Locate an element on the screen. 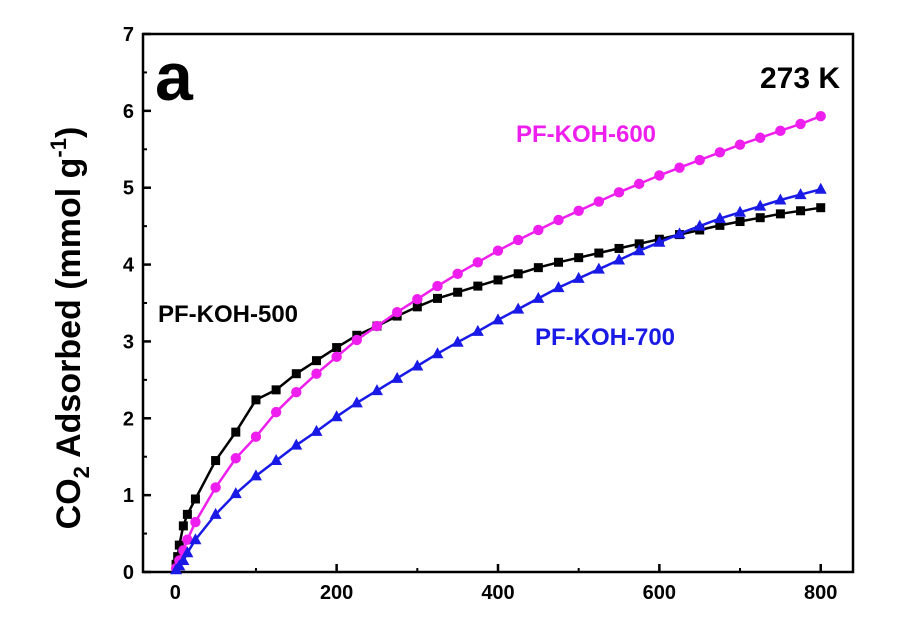  y-tick-label: 6 is located at coordinates (128, 112).